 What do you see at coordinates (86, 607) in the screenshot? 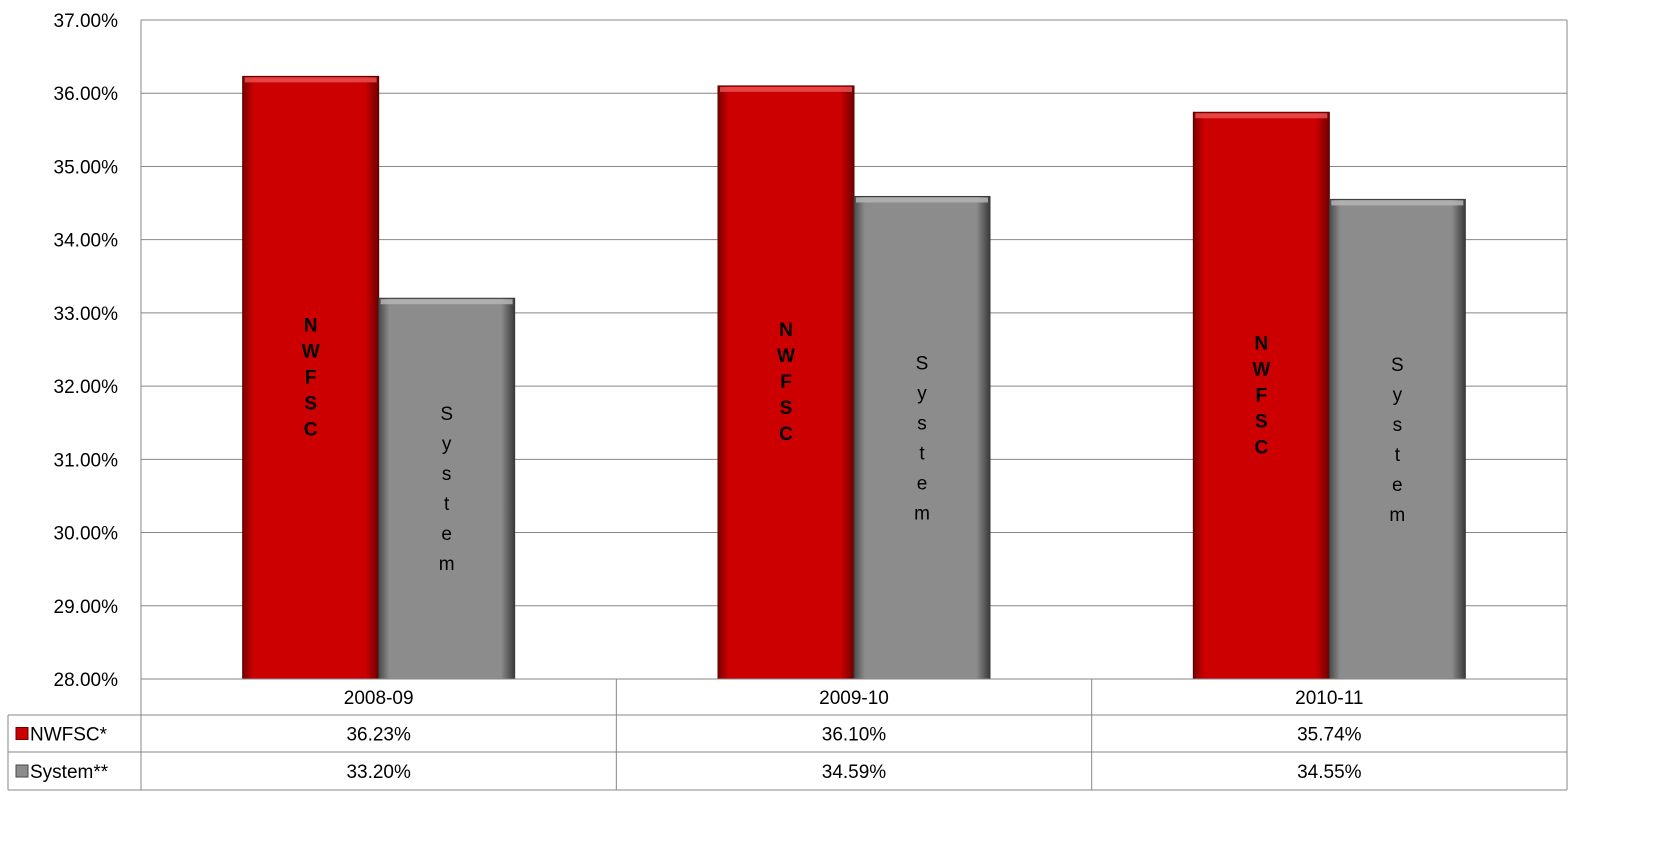
I see `y-tick-label: 29.00%` at bounding box center [86, 607].